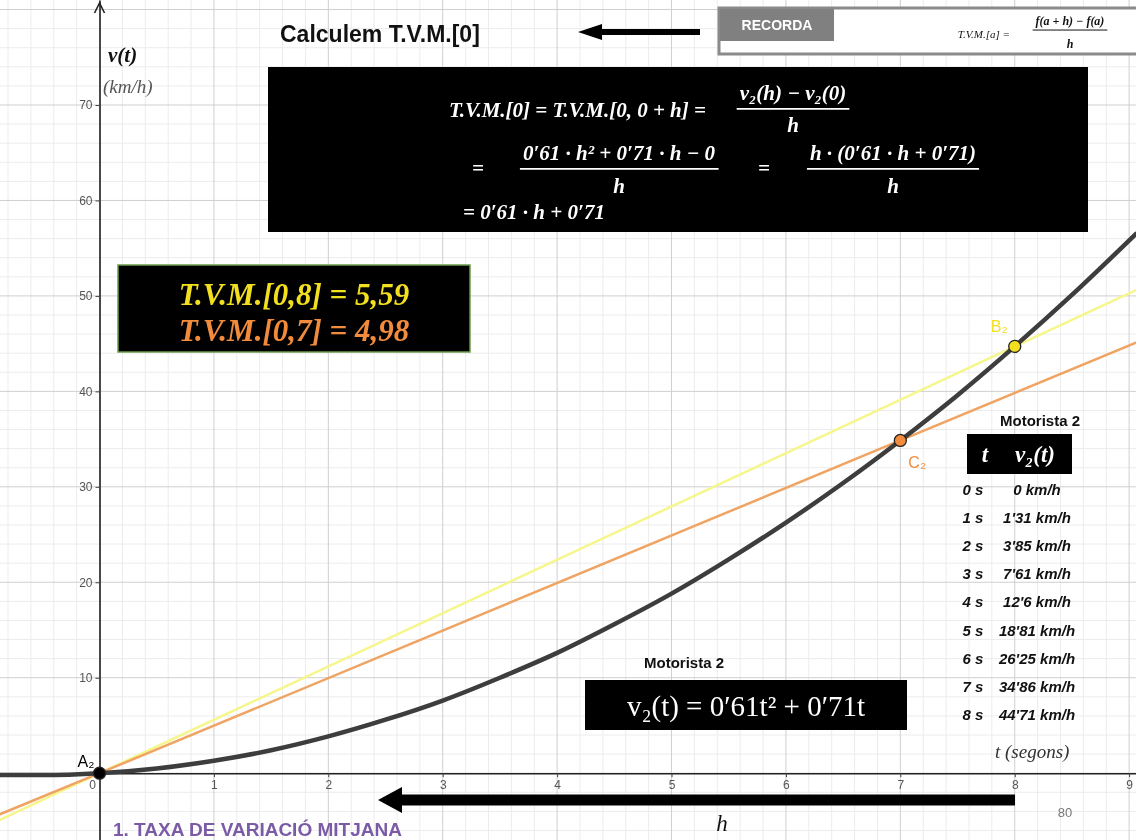 The height and width of the screenshot is (840, 1136). Describe the element at coordinates (558, 784) in the screenshot. I see `x-tick-label: 4` at that location.